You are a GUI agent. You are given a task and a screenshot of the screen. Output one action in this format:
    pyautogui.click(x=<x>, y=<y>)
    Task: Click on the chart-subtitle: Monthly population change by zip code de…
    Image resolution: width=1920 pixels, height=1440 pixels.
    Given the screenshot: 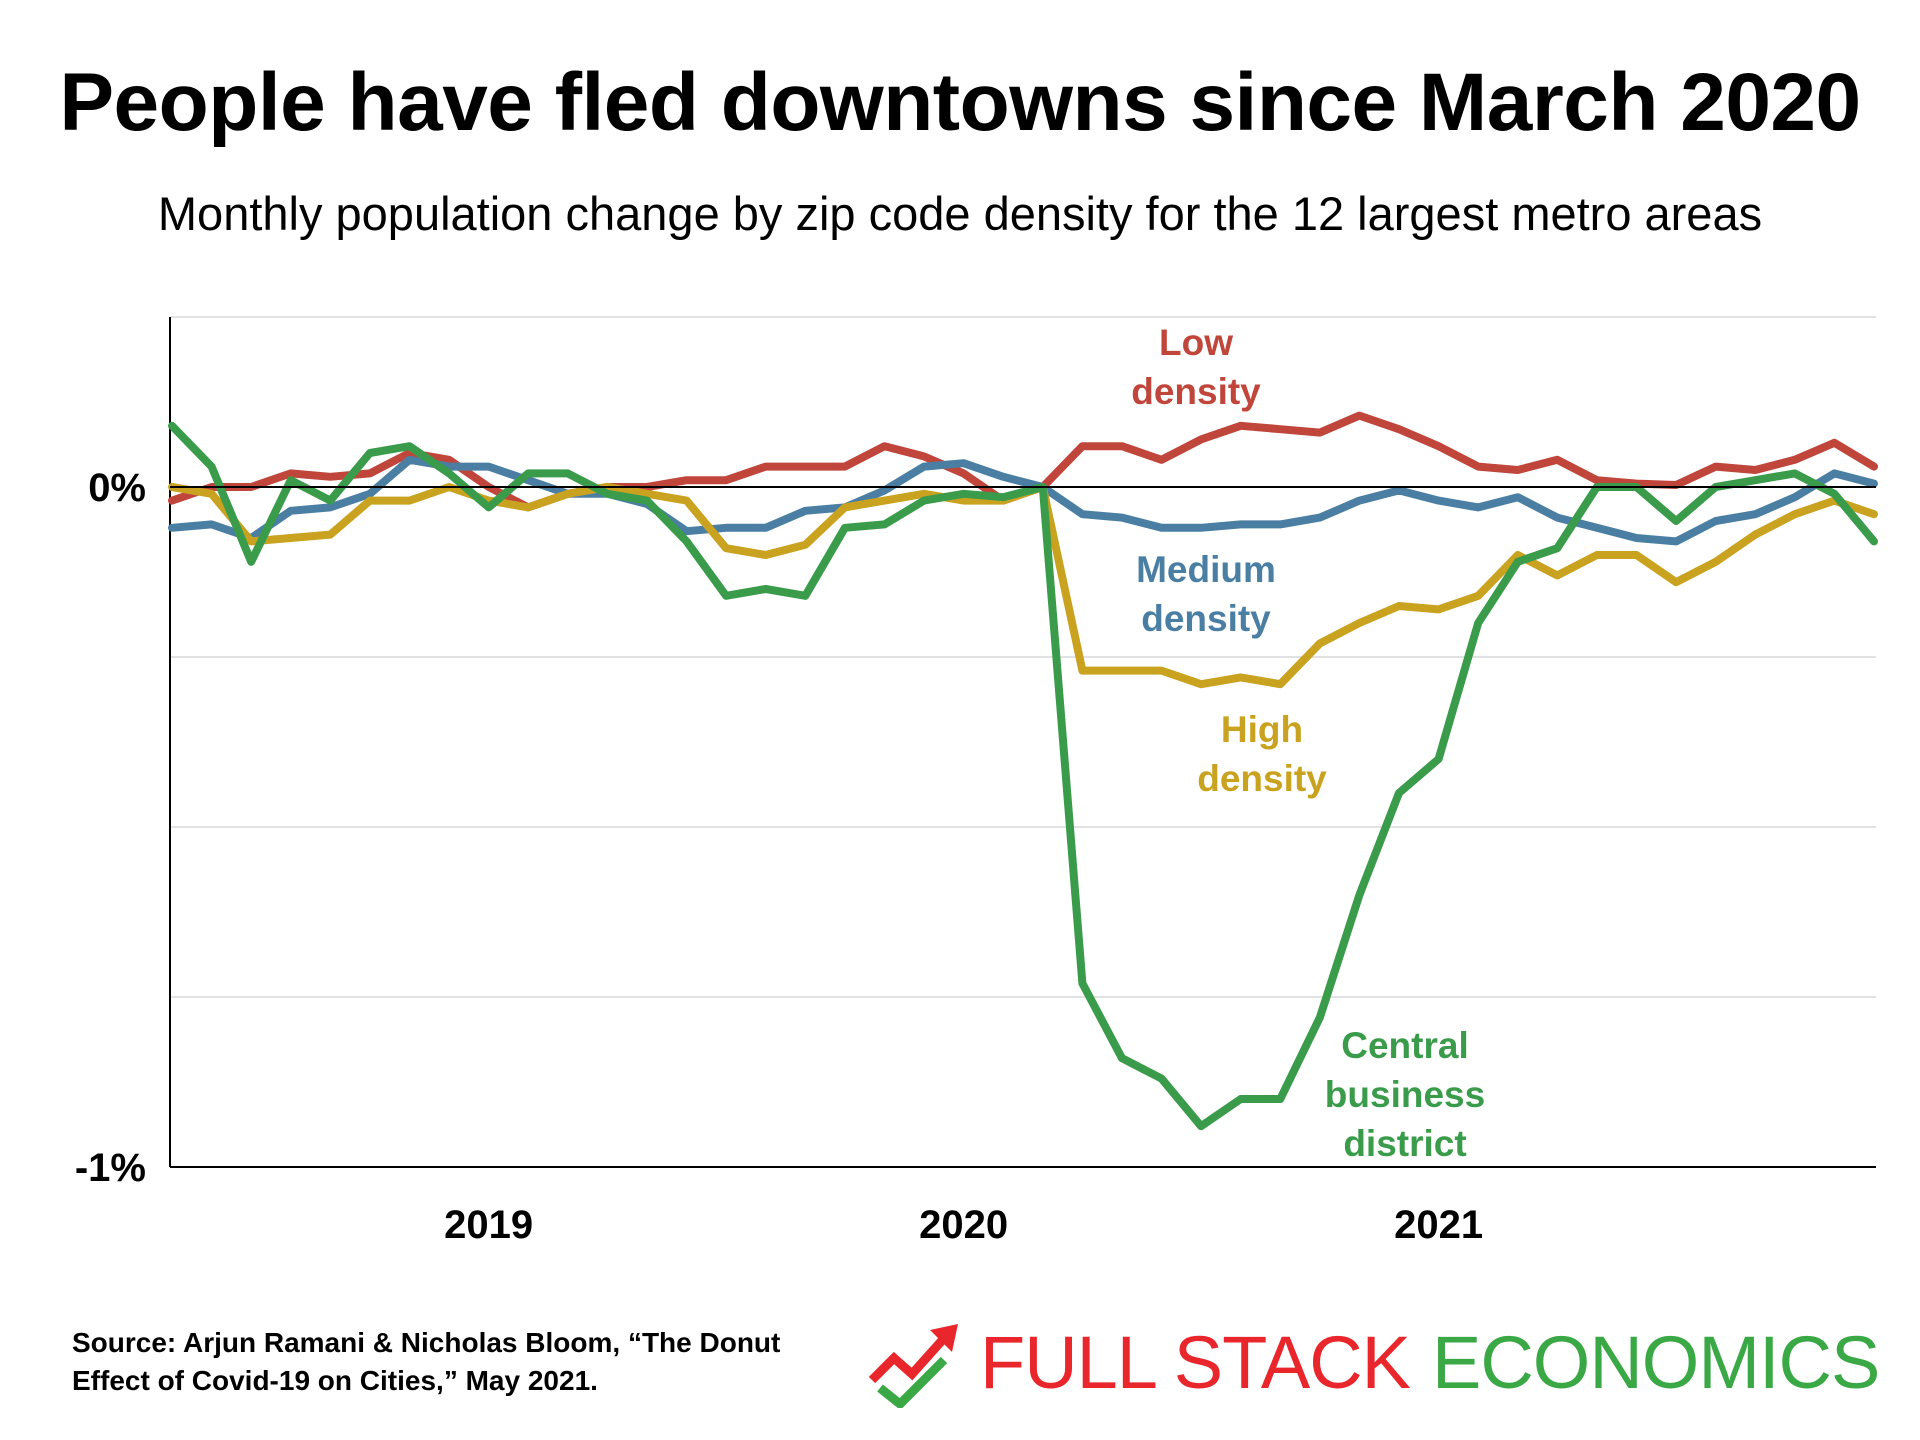 What is the action you would take?
    pyautogui.click(x=960, y=213)
    